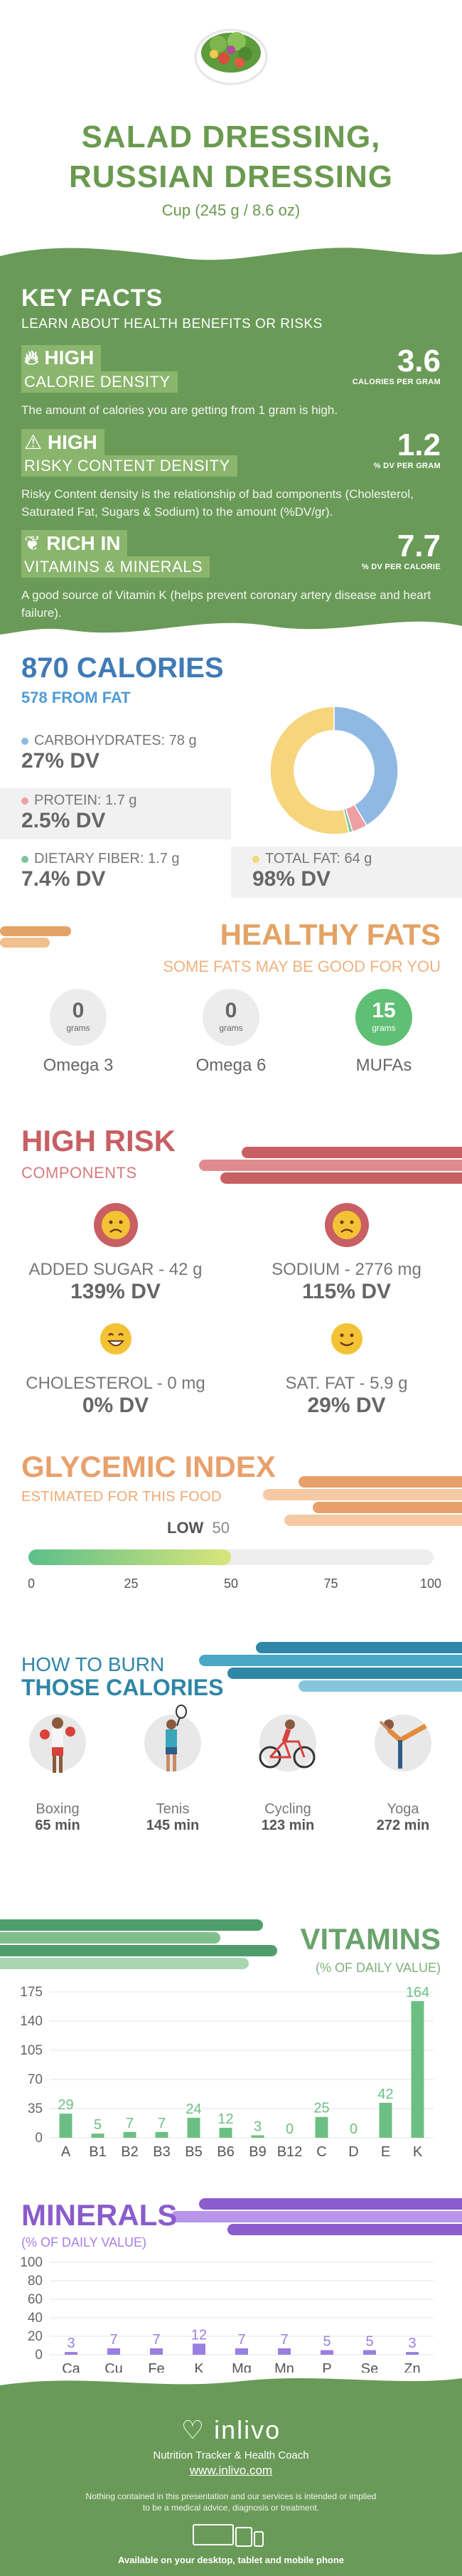 This screenshot has height=2576, width=462. What do you see at coordinates (35, 937) in the screenshot?
I see `fats-decor-stripes` at bounding box center [35, 937].